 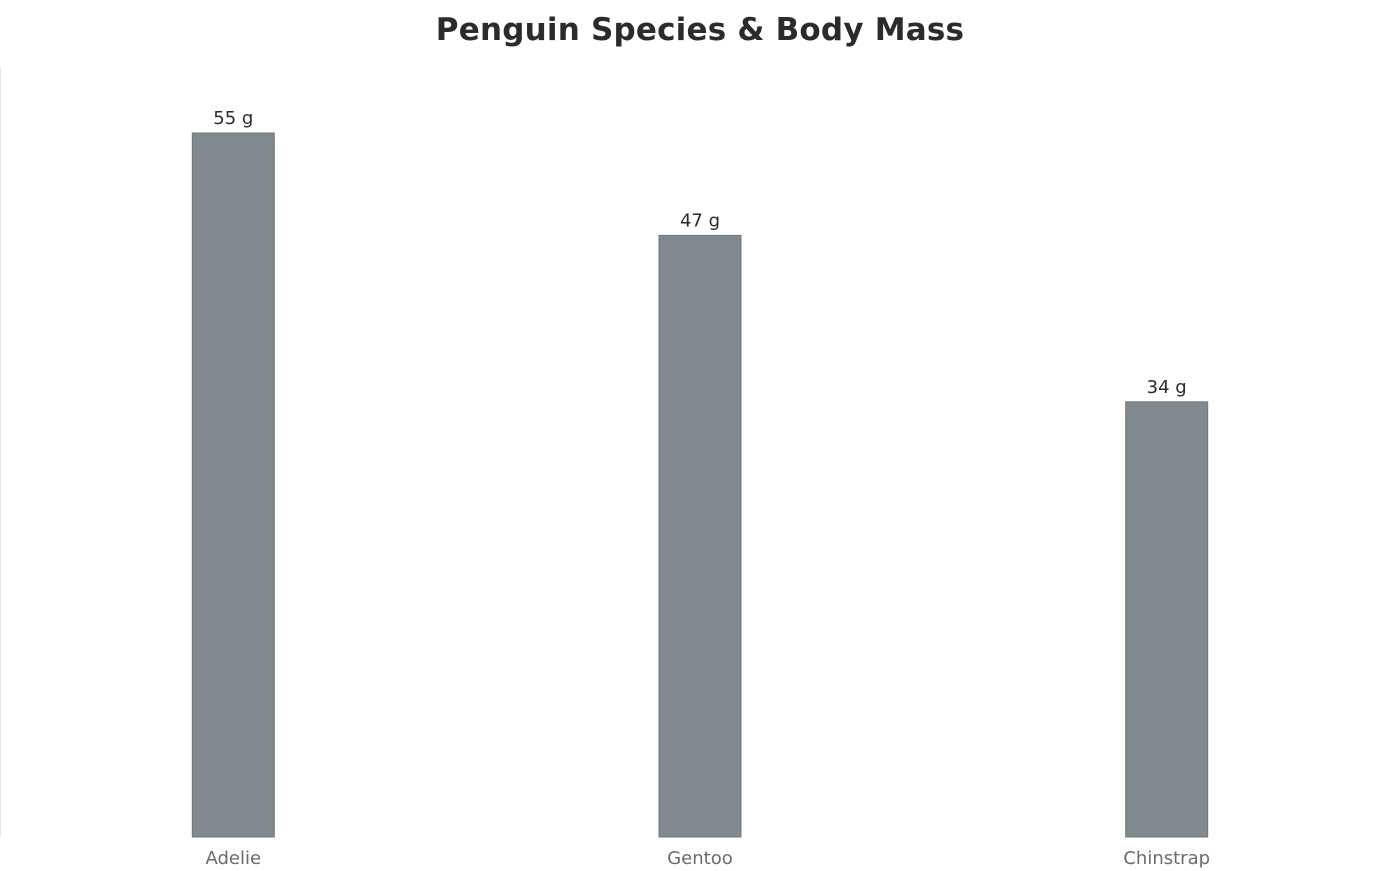 I want to click on data-label-gentoo: 47 g, so click(x=700, y=220).